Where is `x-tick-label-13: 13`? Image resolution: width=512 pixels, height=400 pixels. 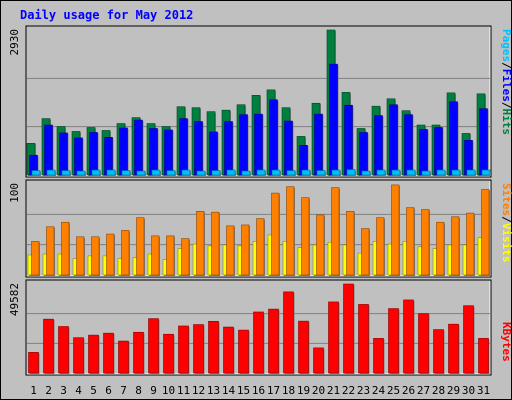
x-tick-label-13: 13 is located at coordinates (213, 390).